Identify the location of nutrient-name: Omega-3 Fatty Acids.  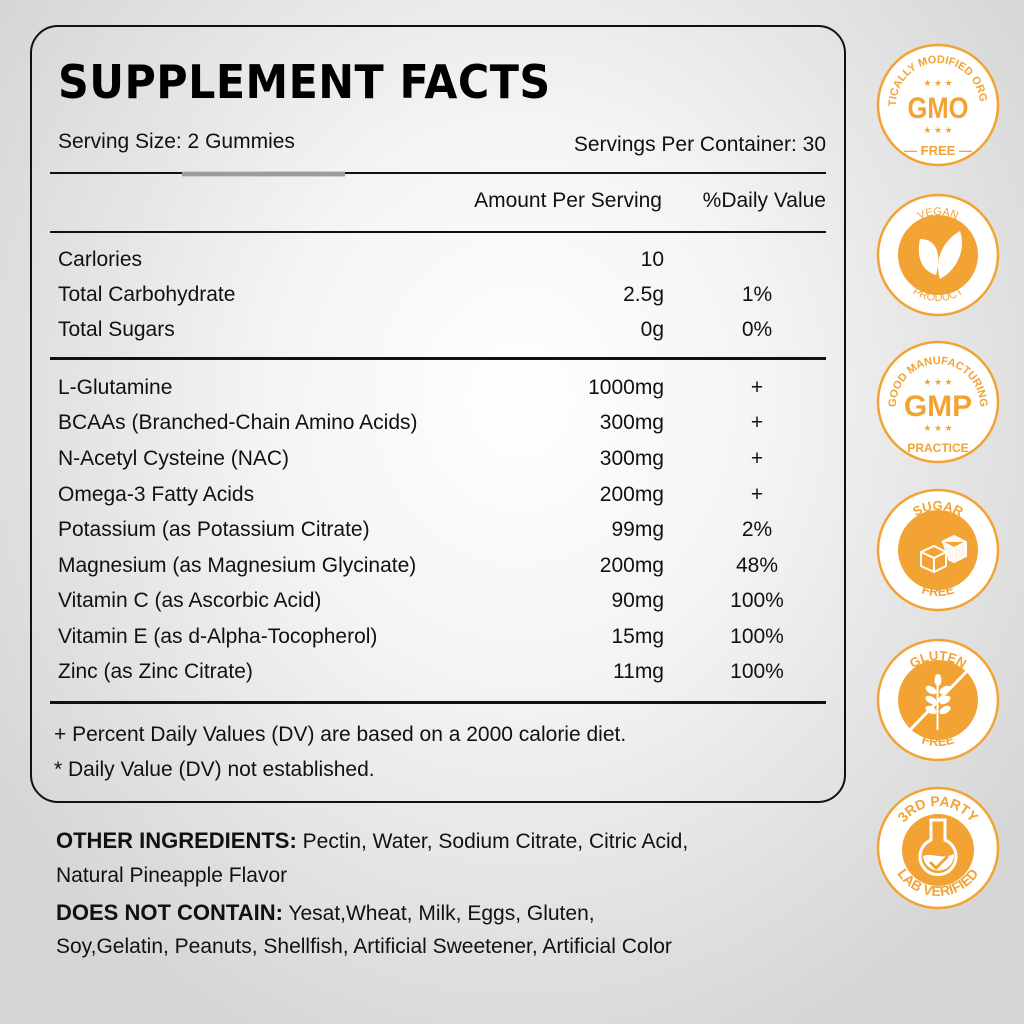
(156, 494).